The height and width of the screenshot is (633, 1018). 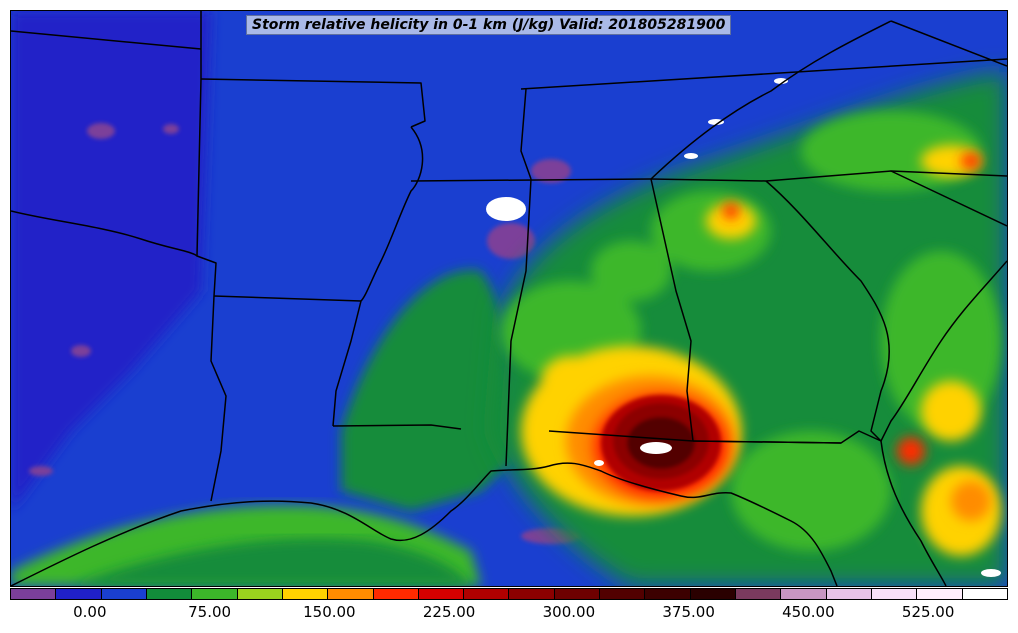 I want to click on field-central-green, so click(x=426, y=390).